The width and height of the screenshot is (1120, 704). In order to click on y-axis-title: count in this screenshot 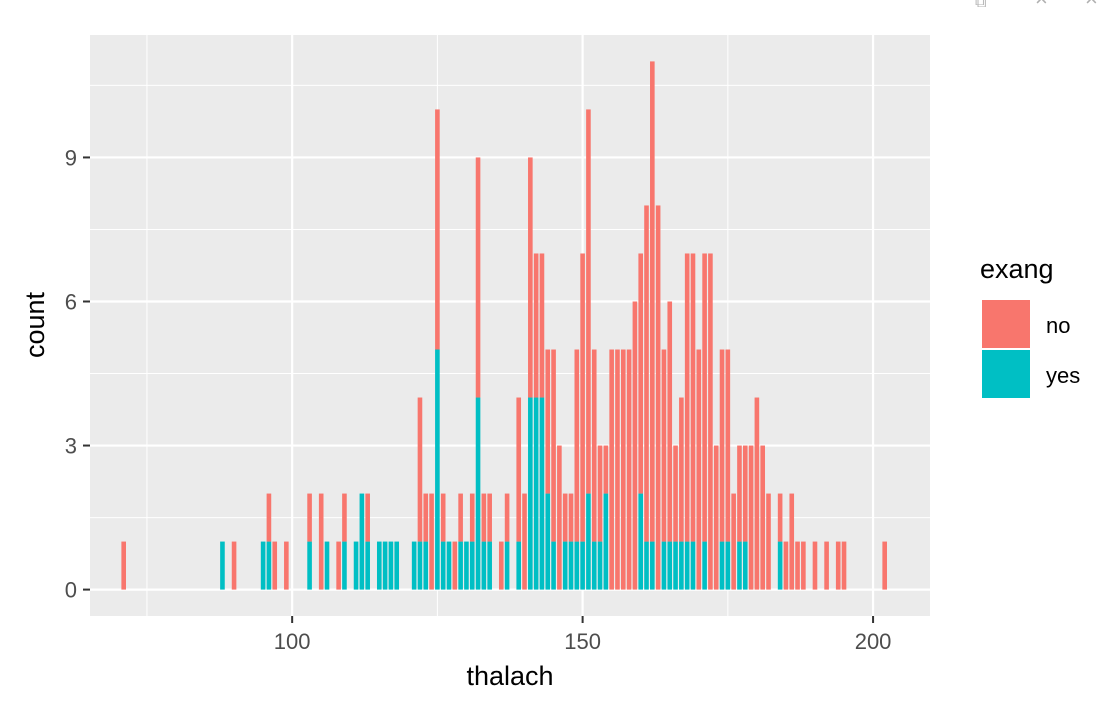, I will do `click(35, 324)`.